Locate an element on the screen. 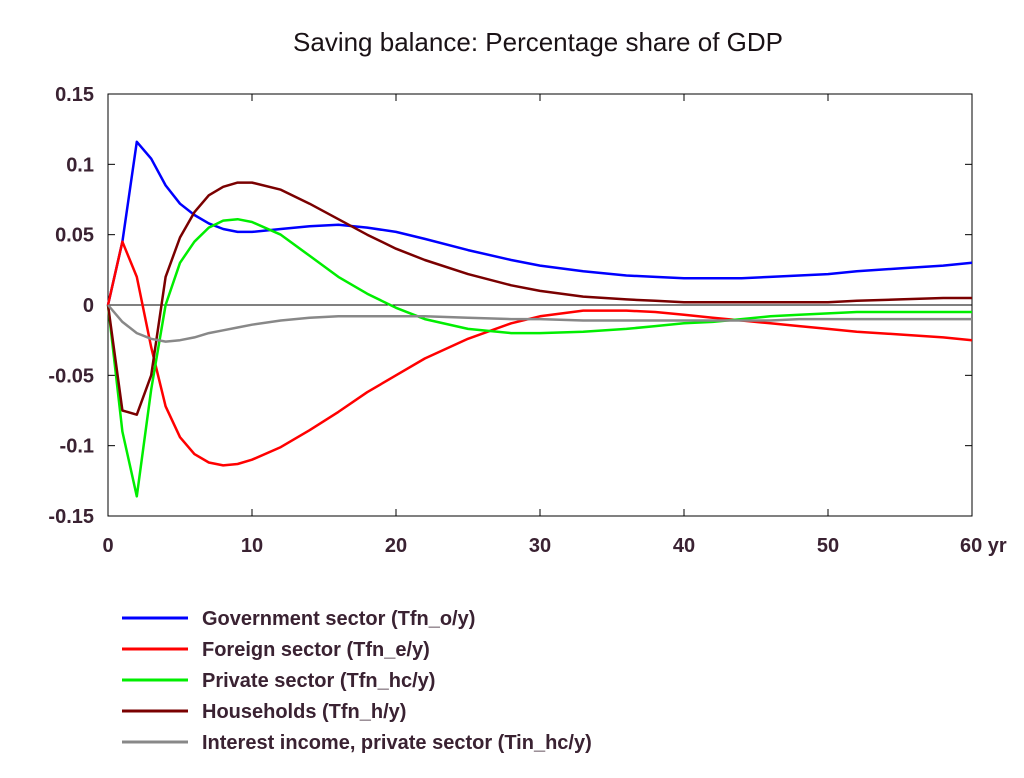 The height and width of the screenshot is (778, 1024). y-tick-label: 0.1 is located at coordinates (80, 165).